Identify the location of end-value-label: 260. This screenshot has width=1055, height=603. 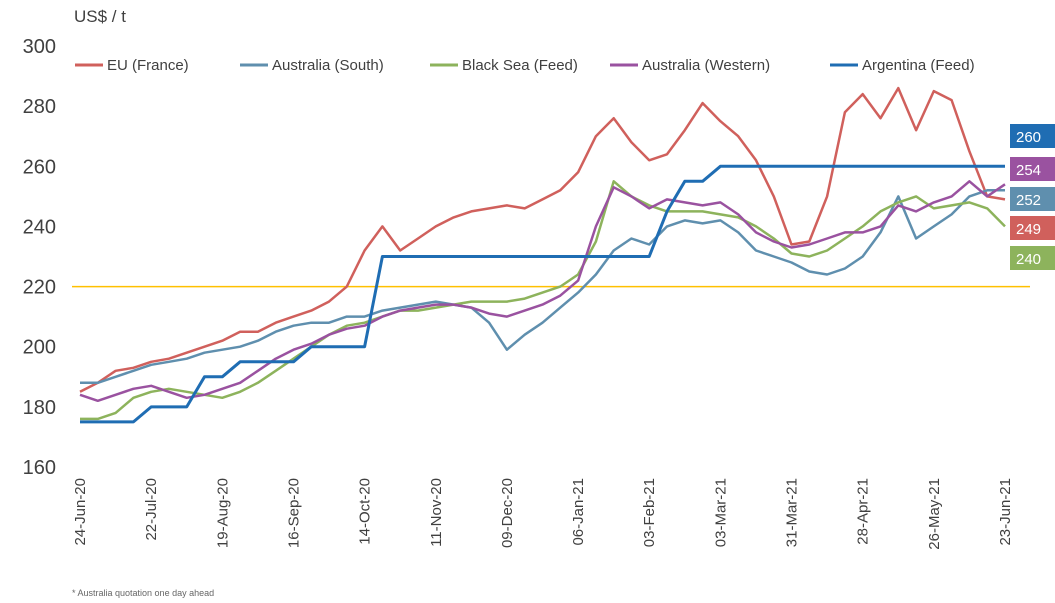
(1028, 137).